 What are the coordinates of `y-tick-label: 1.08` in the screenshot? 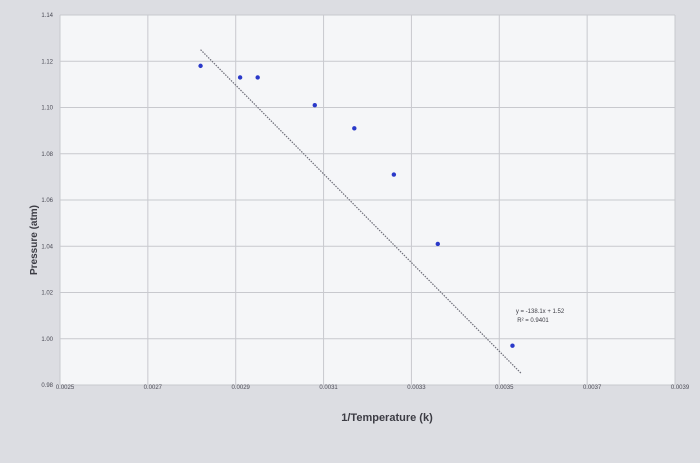 It's located at (47, 155).